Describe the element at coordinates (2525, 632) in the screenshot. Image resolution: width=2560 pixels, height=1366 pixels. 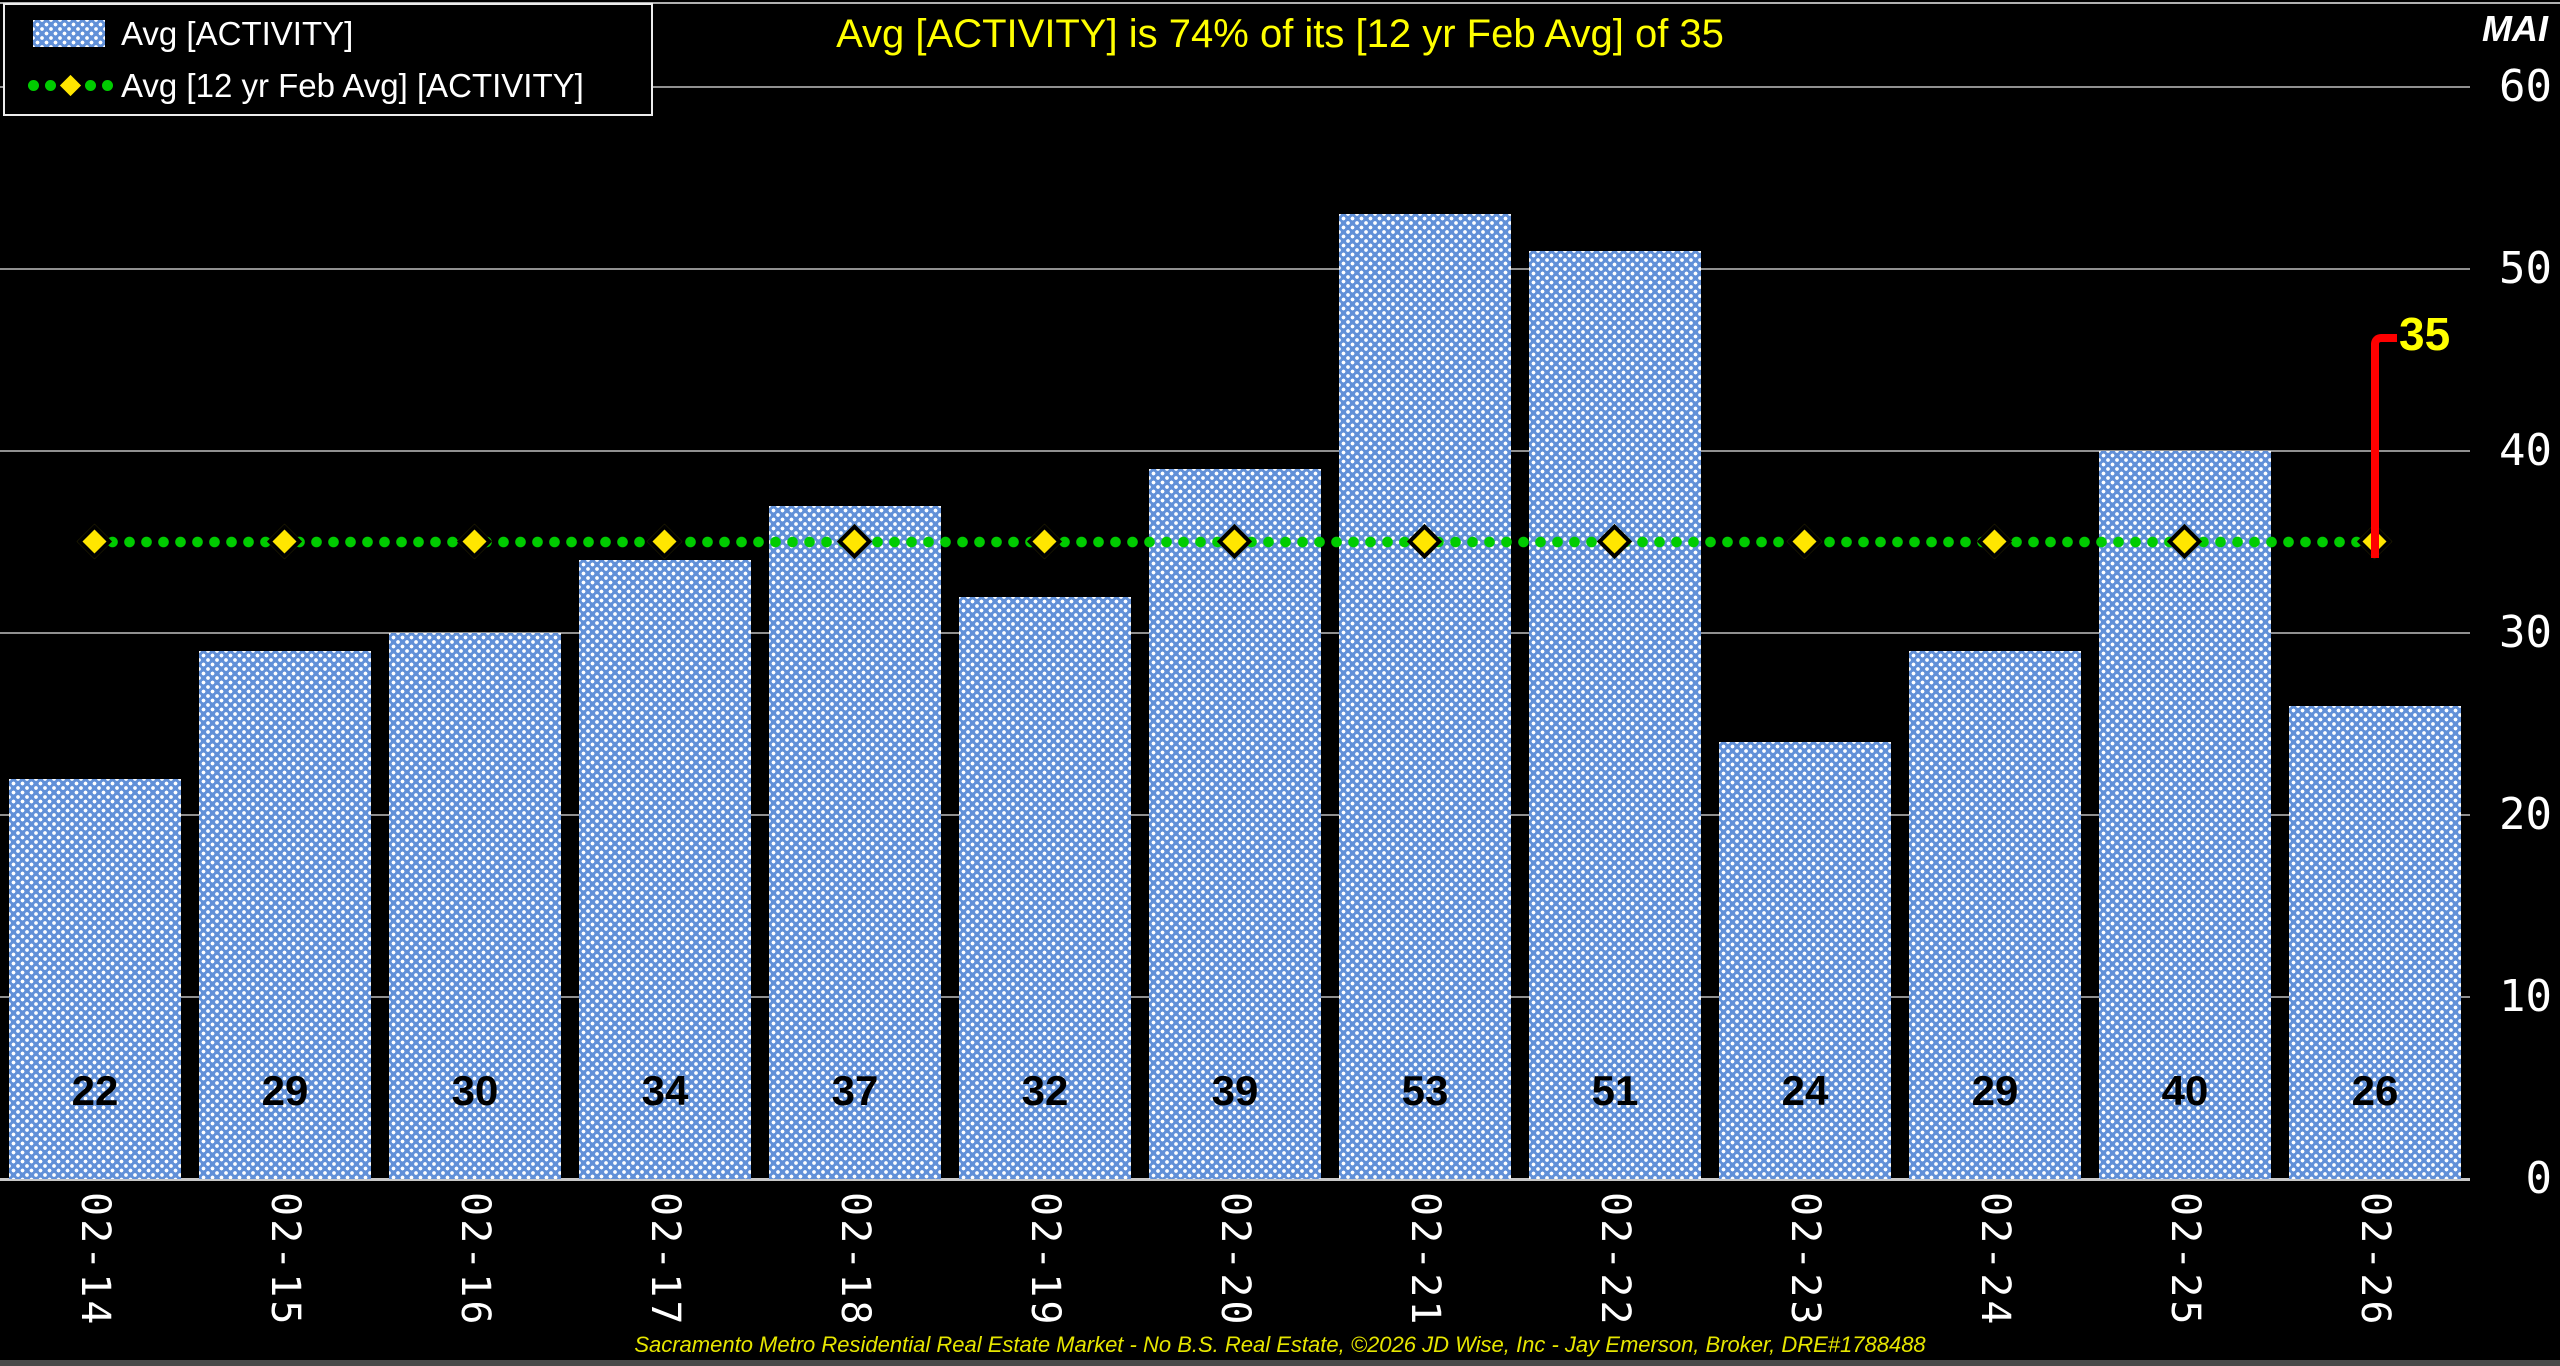
I see `y-axis-tick-label: 30` at that location.